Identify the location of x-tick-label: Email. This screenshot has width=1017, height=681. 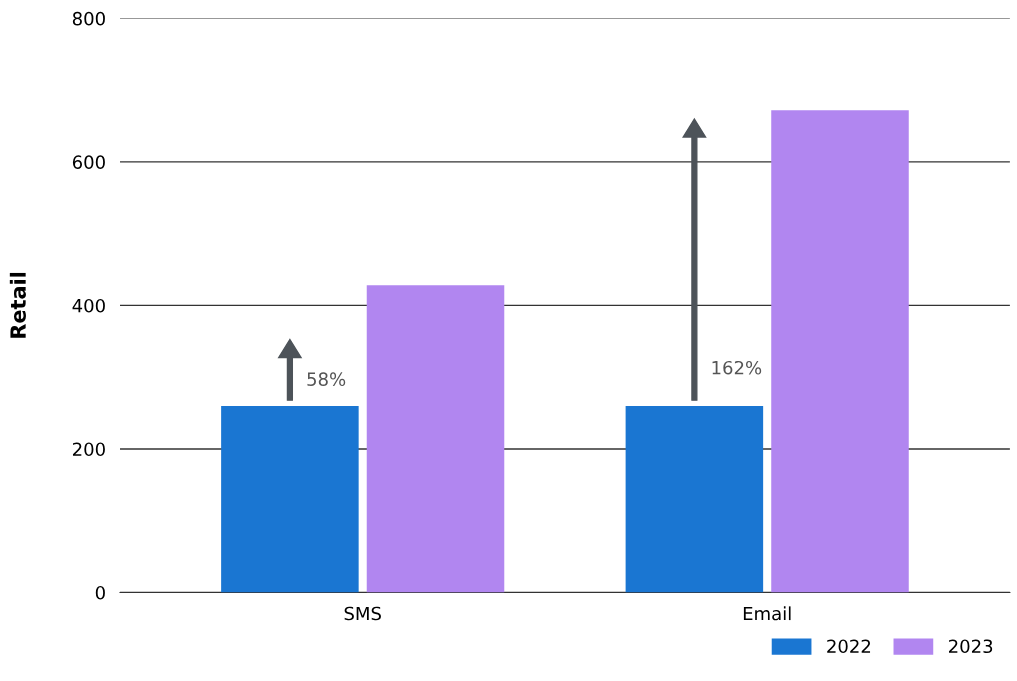
(767, 613).